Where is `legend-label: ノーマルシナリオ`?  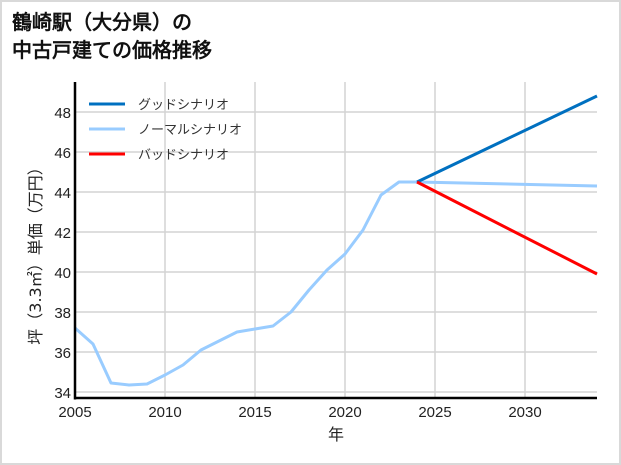 legend-label: ノーマルシナリオ is located at coordinates (190, 130).